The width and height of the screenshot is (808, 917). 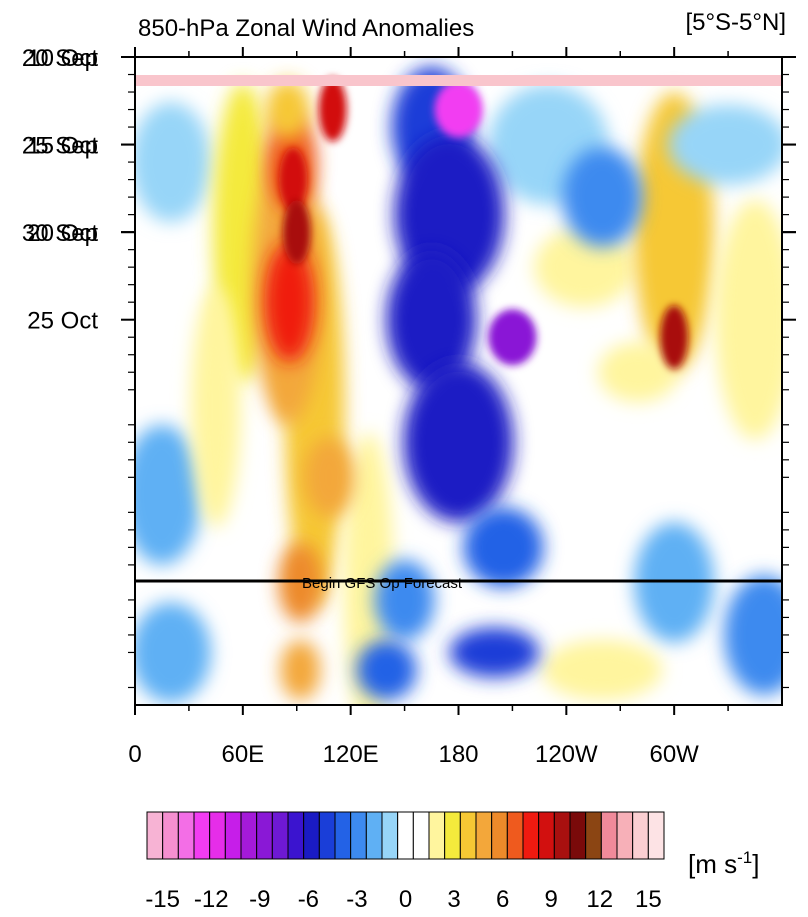 What do you see at coordinates (405, 899) in the screenshot?
I see `colorbar-tick-label: 0` at bounding box center [405, 899].